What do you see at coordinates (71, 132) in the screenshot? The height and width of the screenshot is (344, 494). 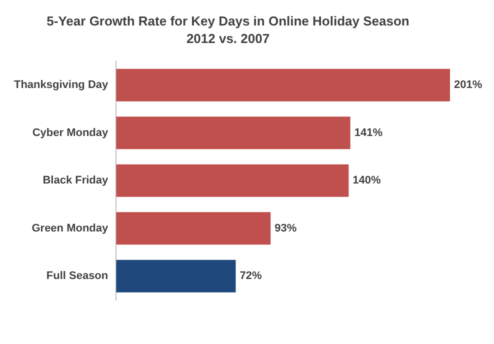 I see `y-tick-label: Cyber Monday` at bounding box center [71, 132].